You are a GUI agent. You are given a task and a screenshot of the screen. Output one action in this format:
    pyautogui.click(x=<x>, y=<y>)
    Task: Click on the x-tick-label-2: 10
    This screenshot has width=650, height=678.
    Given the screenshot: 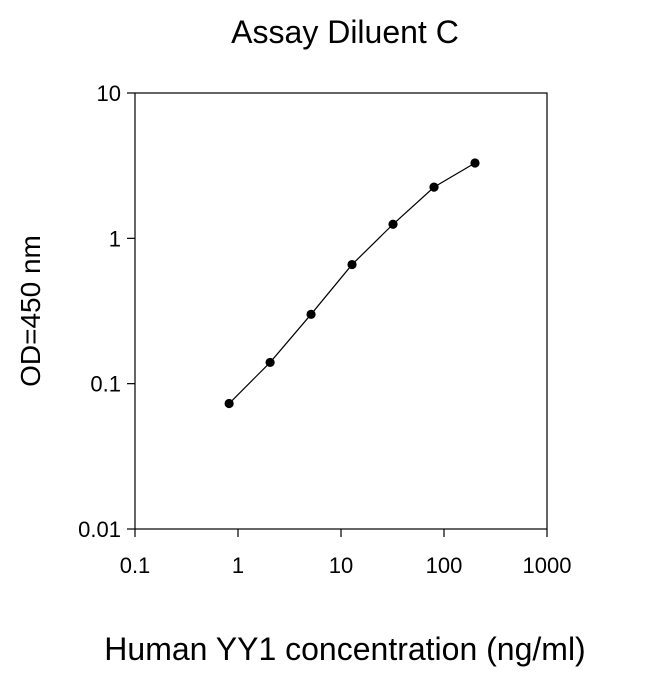 What is the action you would take?
    pyautogui.click(x=341, y=565)
    